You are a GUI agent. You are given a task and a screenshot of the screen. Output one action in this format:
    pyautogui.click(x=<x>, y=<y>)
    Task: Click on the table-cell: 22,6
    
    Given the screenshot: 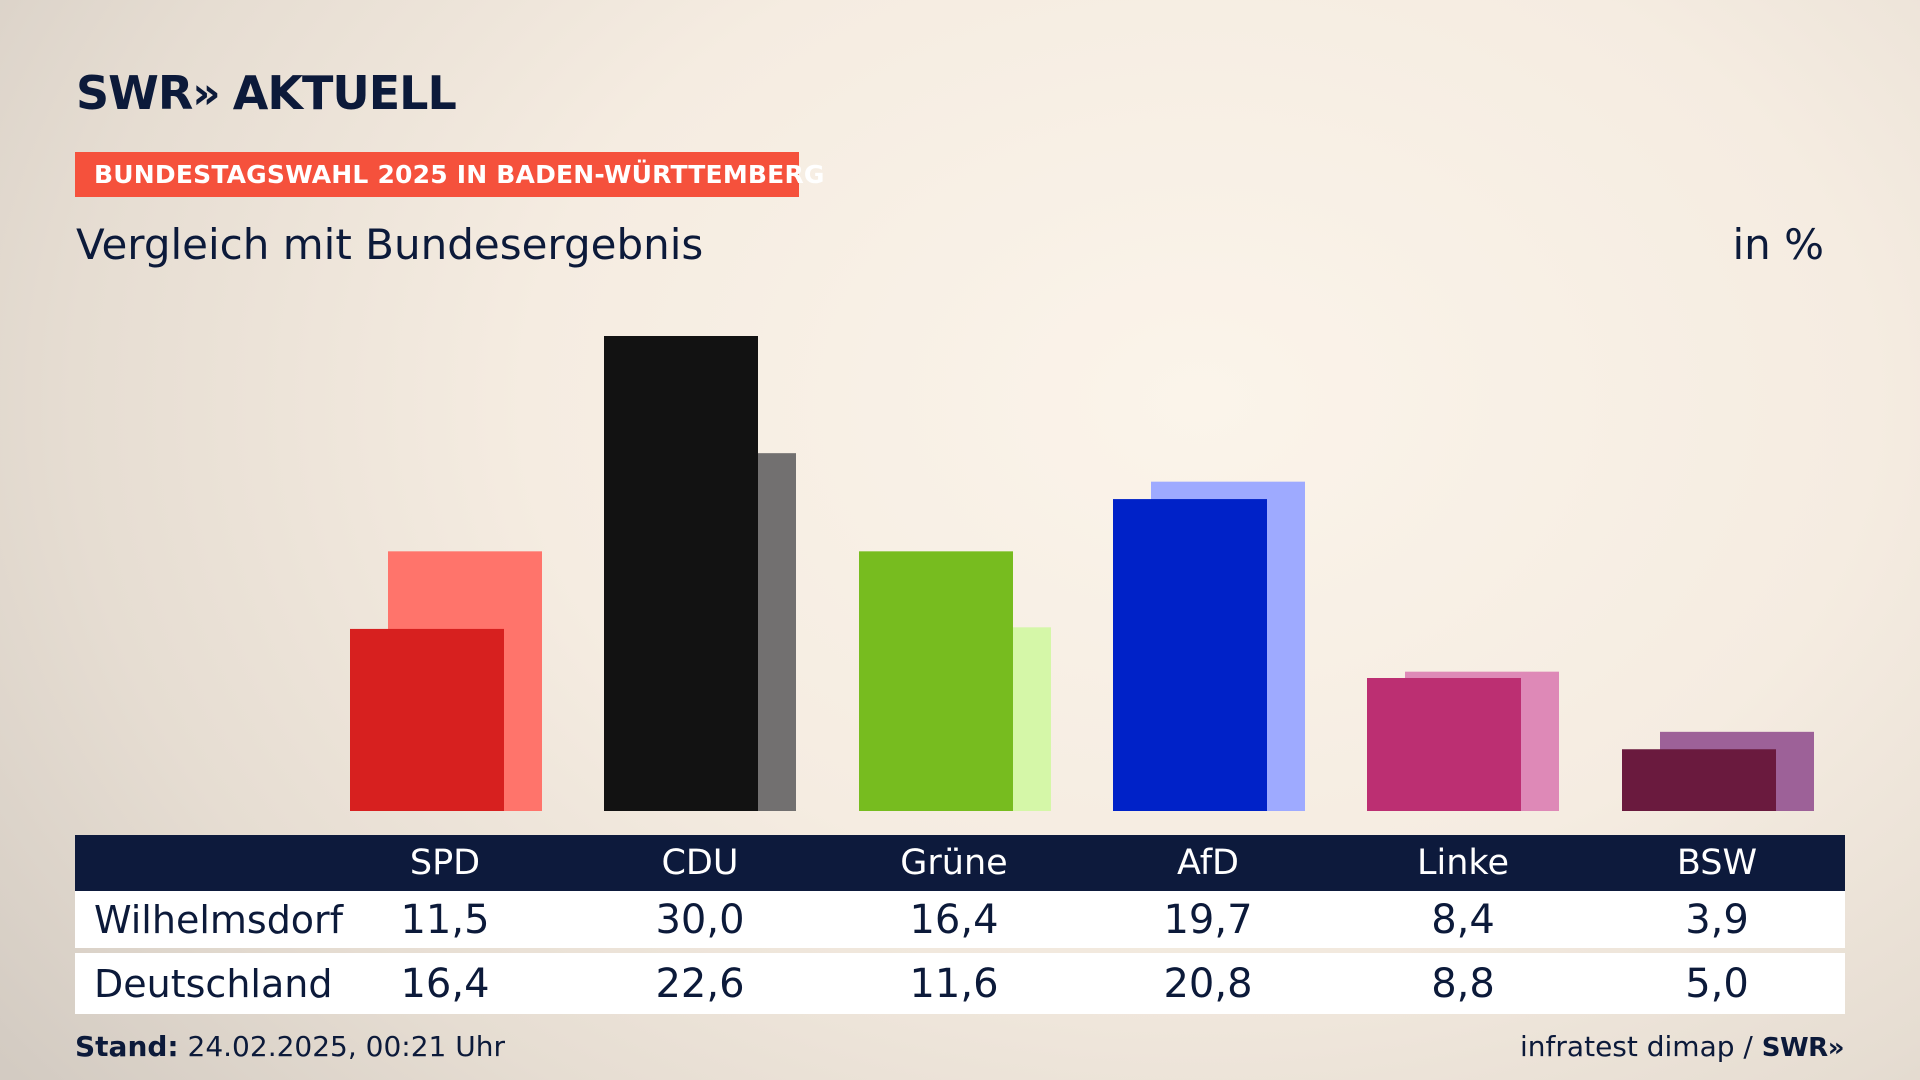 What is the action you would take?
    pyautogui.click(x=700, y=983)
    